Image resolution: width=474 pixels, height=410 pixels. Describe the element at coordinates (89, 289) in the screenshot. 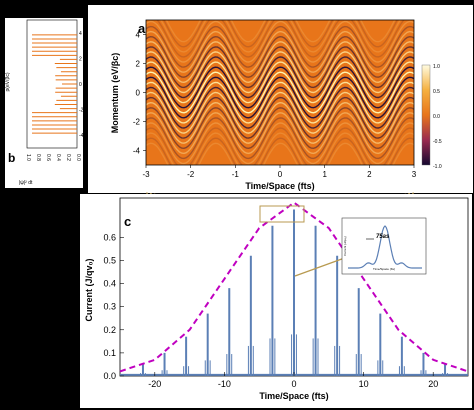

I see `current-y-label: Current (J/qv₀)` at that location.